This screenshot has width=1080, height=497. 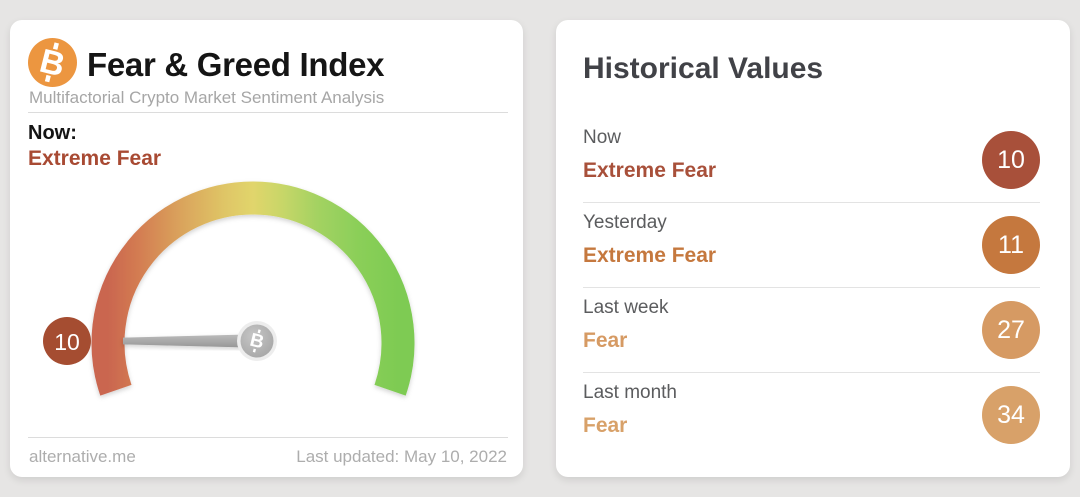 I want to click on value-number: 11, so click(x=1011, y=244).